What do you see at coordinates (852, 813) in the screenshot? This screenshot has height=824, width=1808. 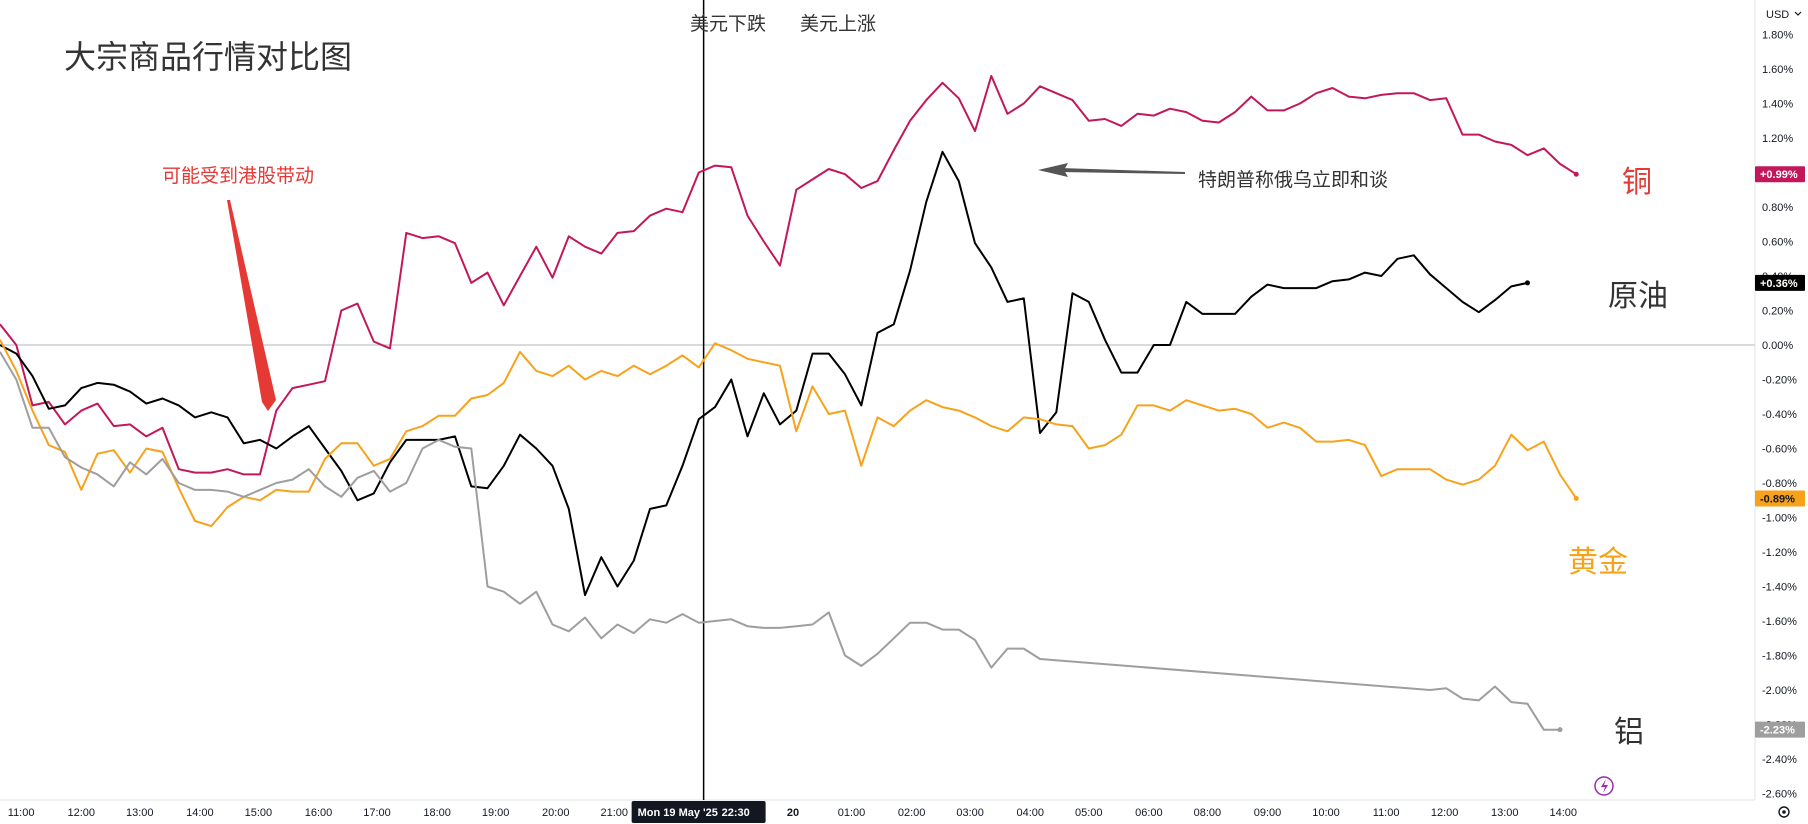 I see `x-tick-label: 01:00` at bounding box center [852, 813].